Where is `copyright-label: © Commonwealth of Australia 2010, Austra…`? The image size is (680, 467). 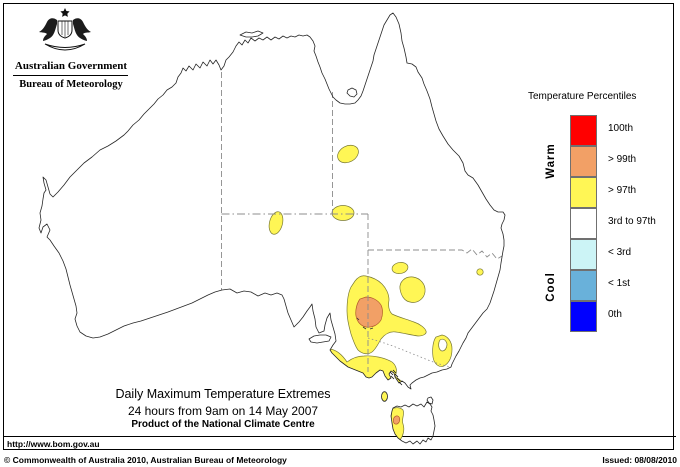 copyright-label: © Commonwealth of Australia 2010, Austra… is located at coordinates (145, 460).